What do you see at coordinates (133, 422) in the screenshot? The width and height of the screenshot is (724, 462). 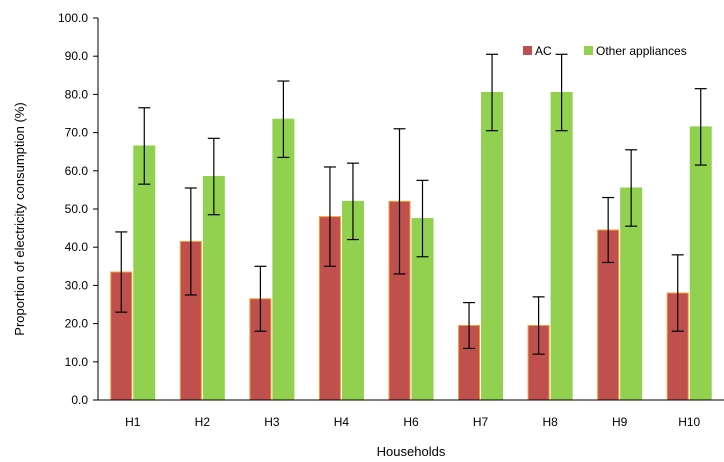 I see `x-tick-label: H1` at bounding box center [133, 422].